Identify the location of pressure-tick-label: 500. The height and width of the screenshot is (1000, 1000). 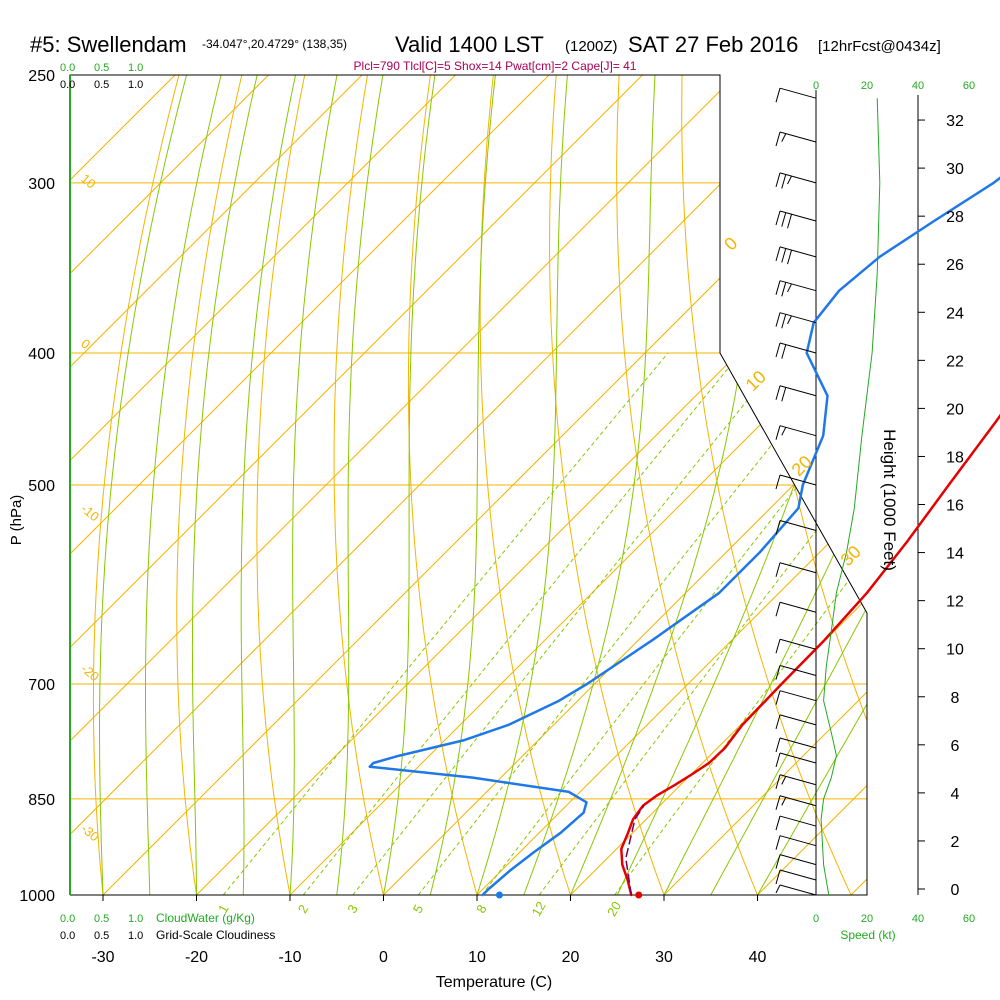
(41, 486).